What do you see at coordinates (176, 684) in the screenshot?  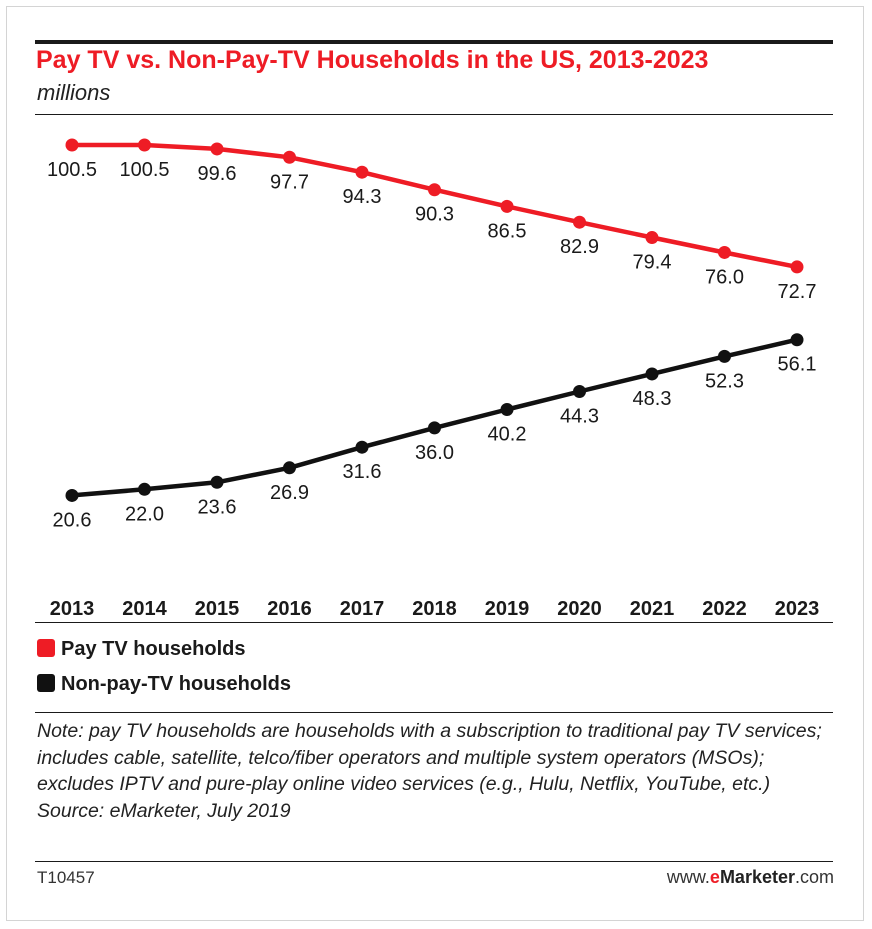 I see `legend-label-non-pay-tv: Non-pay-TV households` at bounding box center [176, 684].